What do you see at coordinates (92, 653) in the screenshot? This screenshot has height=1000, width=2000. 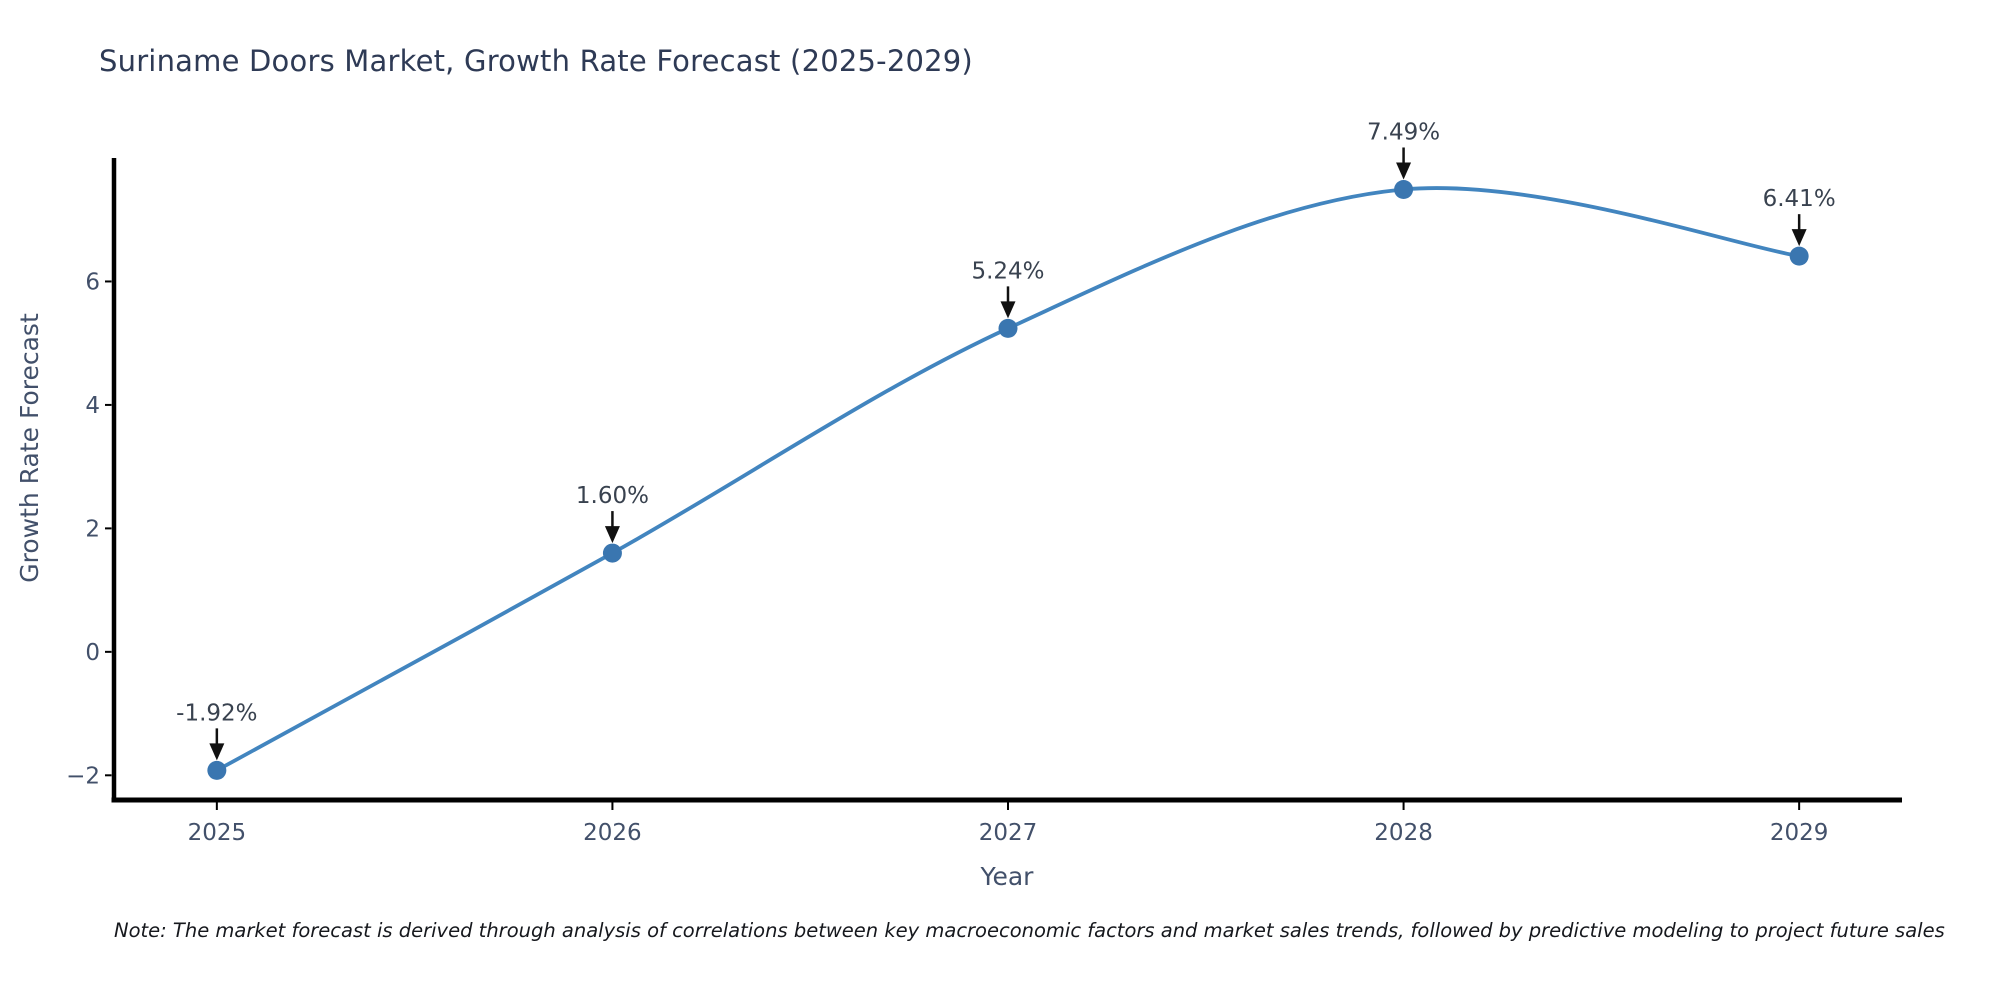 I see `y-tick-label: 0` at bounding box center [92, 653].